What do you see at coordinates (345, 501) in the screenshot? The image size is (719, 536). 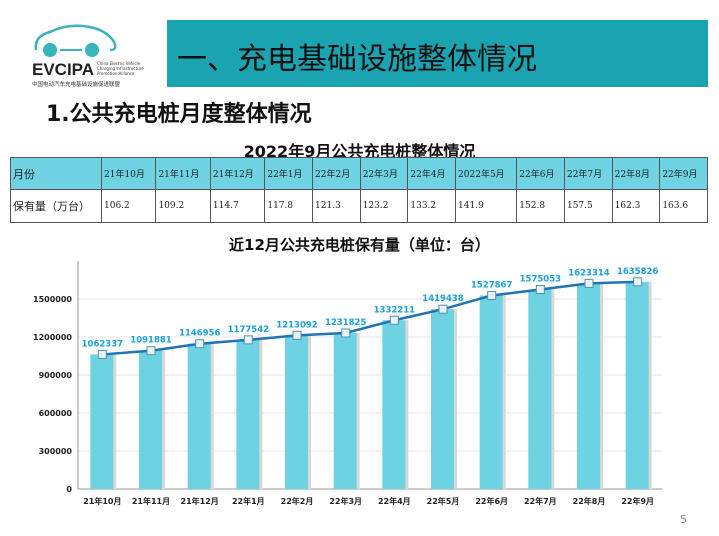 I see `x-tick-label: 22年3月` at bounding box center [345, 501].